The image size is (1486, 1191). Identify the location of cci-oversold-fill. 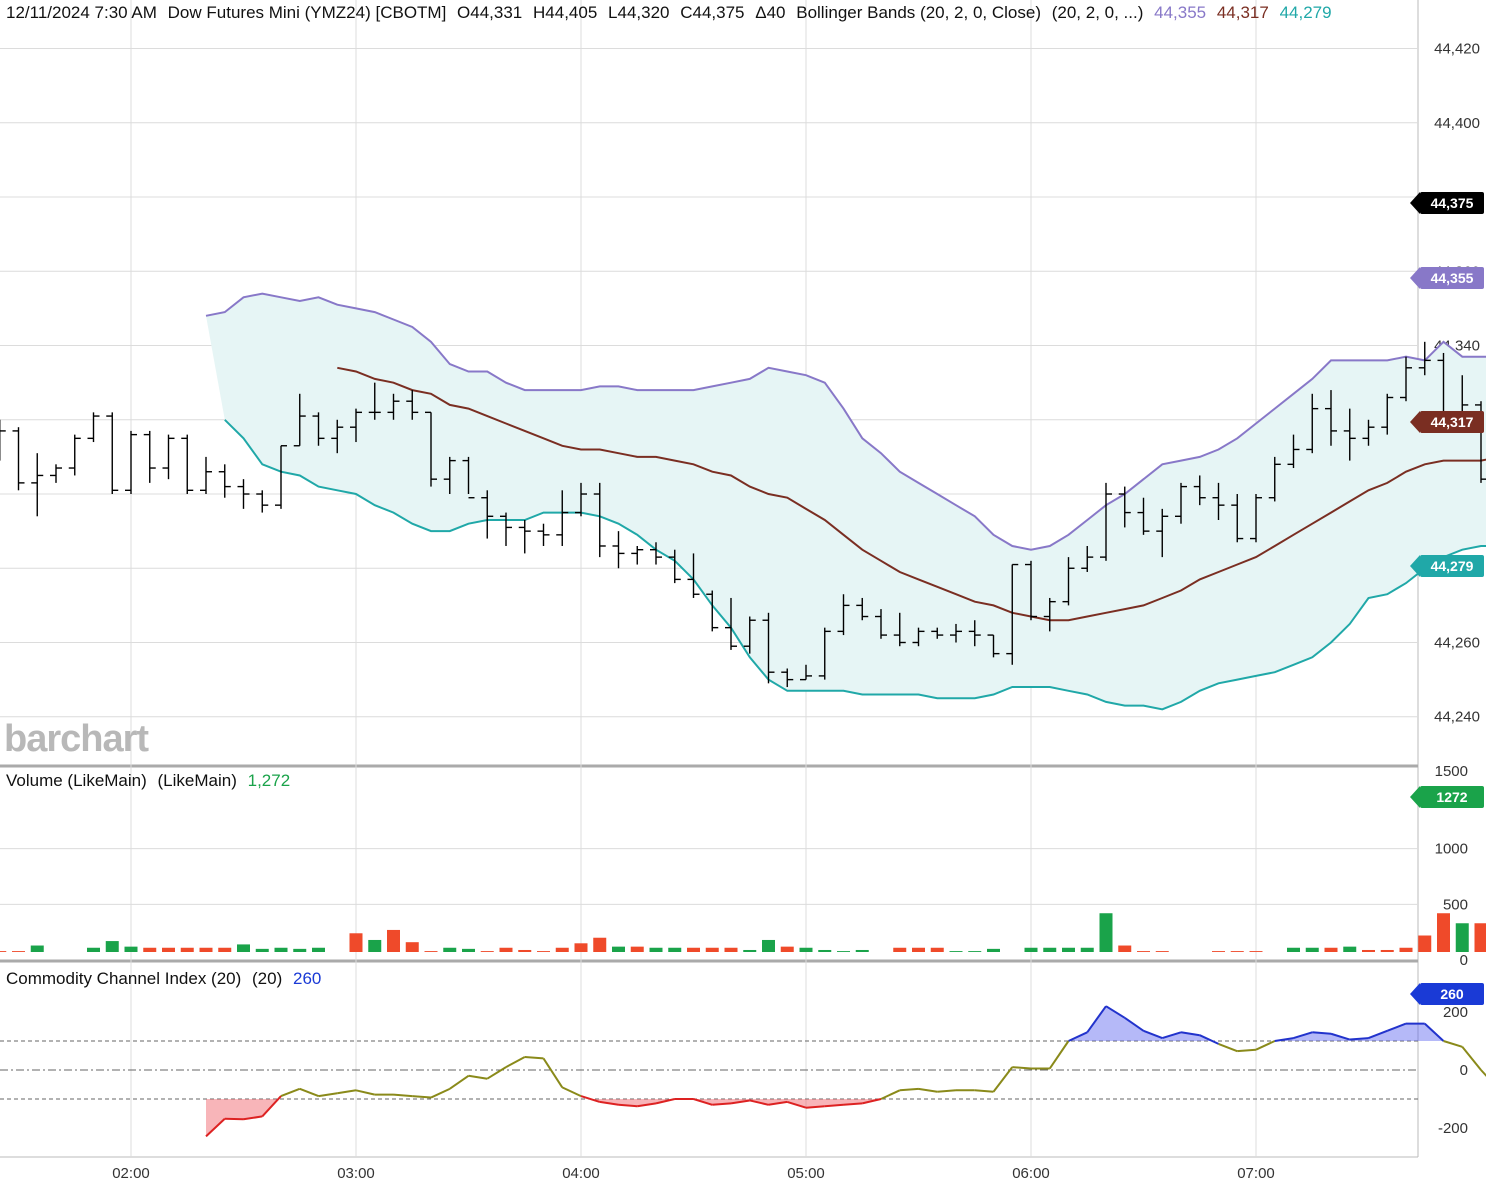
(632, 1103).